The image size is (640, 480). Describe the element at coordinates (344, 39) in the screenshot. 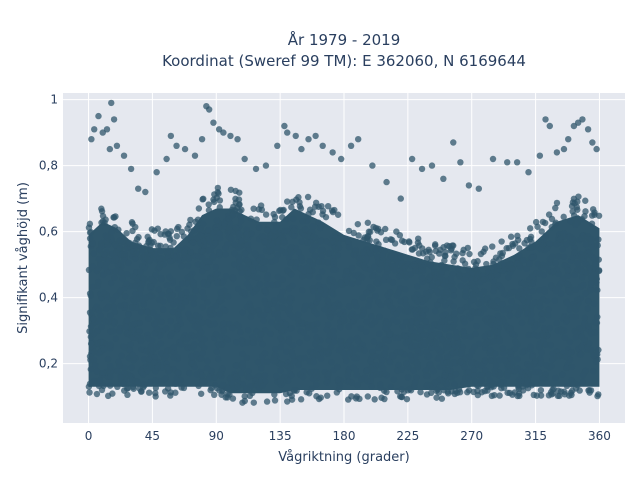

I see `chart-title-line1: År 1979 - 2019` at that location.